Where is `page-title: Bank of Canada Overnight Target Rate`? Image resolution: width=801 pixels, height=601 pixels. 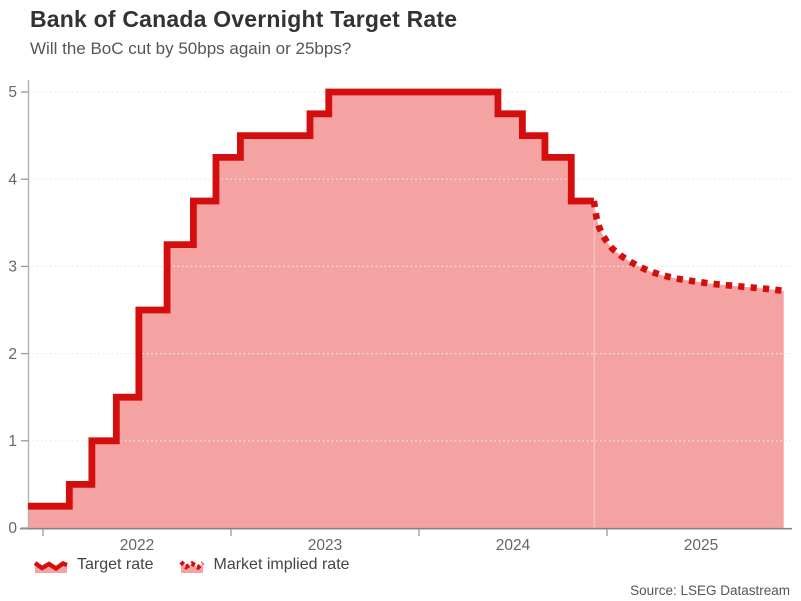
page-title: Bank of Canada Overnight Target Rate is located at coordinates (244, 19).